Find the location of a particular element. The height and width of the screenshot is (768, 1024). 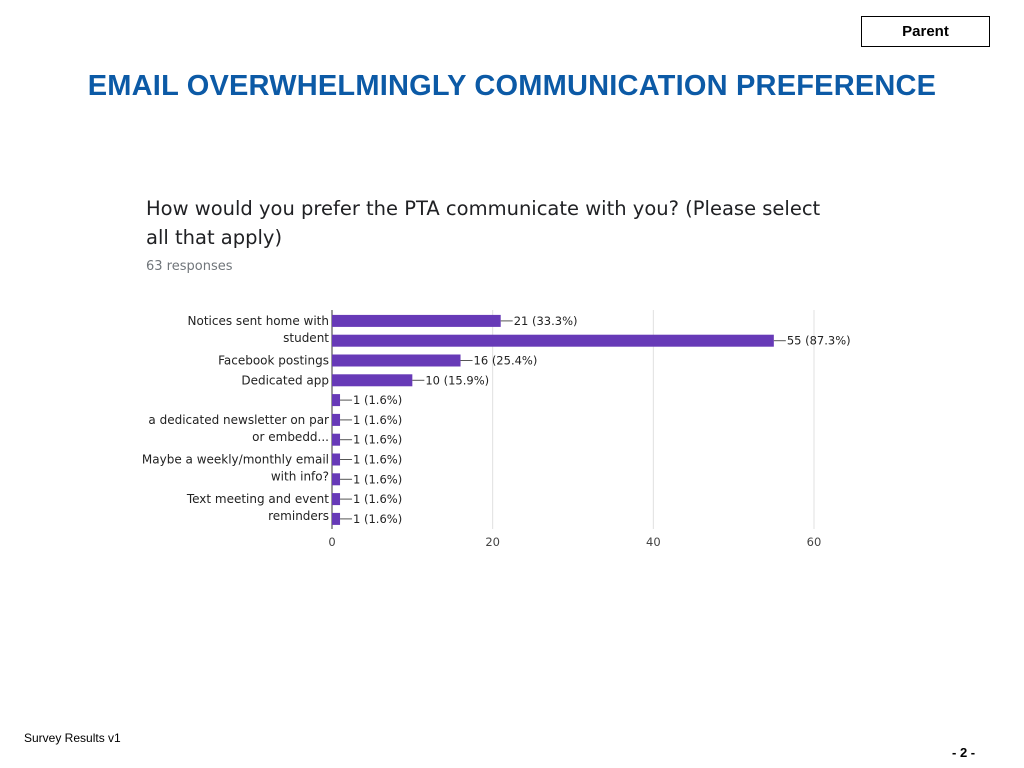

category-label: a dedicated newsletter on par is located at coordinates (238, 420).